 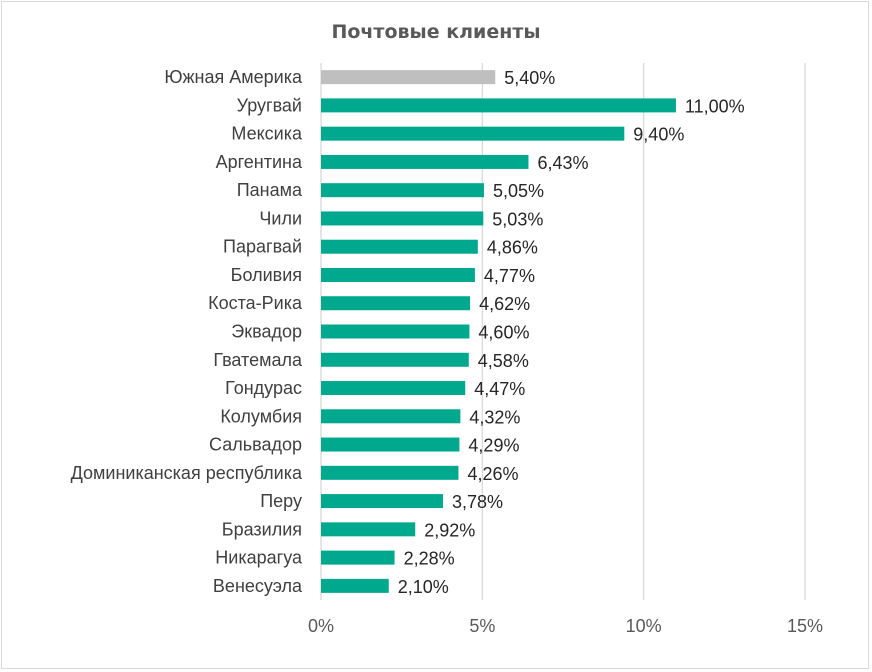 What do you see at coordinates (493, 446) in the screenshot?
I see `value-label: 4,29%` at bounding box center [493, 446].